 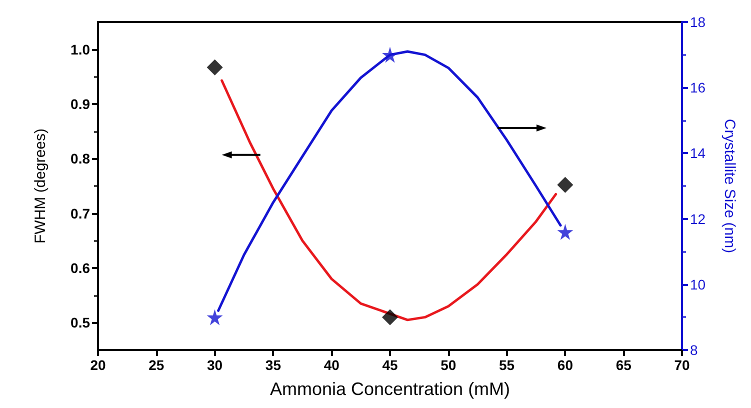 What do you see at coordinates (624, 365) in the screenshot?
I see `x-tick-label: 65` at bounding box center [624, 365].